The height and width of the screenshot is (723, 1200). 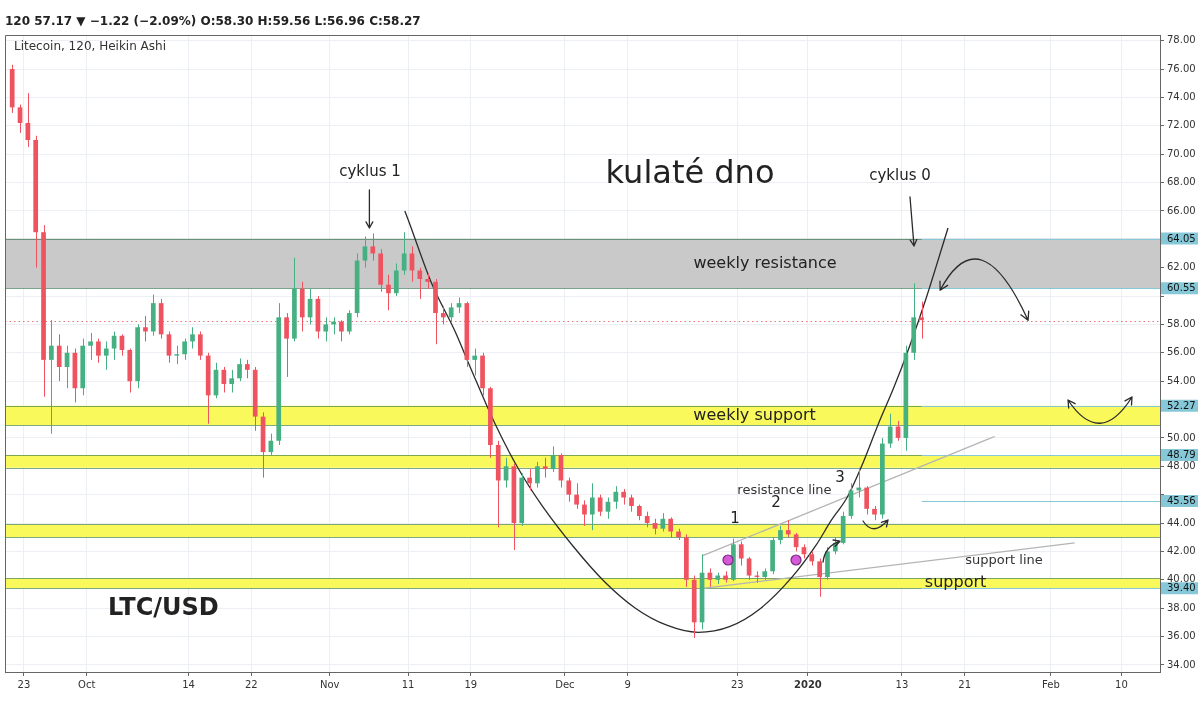 What do you see at coordinates (735, 518) in the screenshot?
I see `annotation: 1` at bounding box center [735, 518].